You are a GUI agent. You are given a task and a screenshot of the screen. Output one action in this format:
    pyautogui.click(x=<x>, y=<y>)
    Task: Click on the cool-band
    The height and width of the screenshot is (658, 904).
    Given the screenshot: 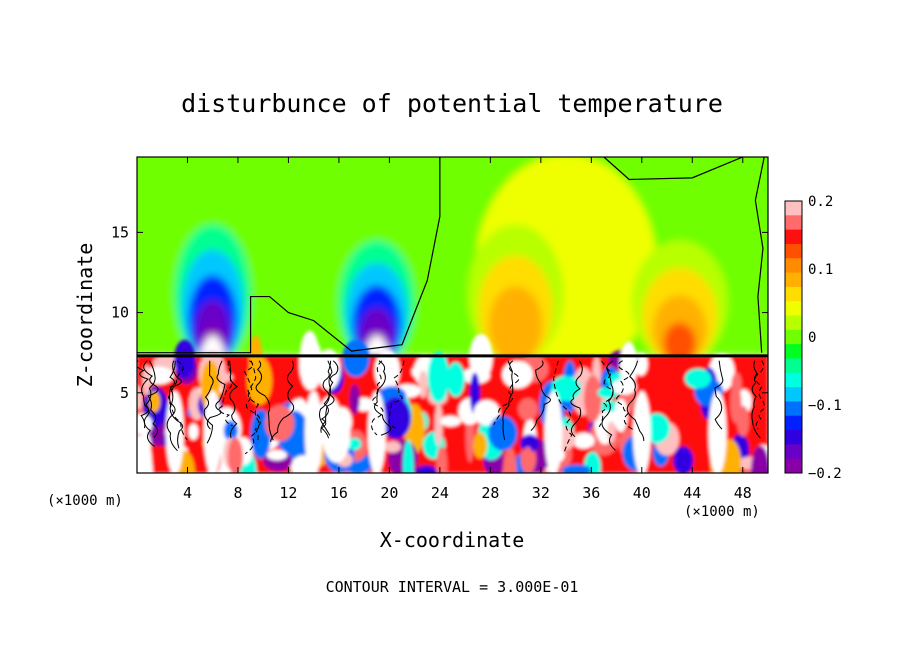 What is the action you would take?
    pyautogui.click(x=275, y=217)
    